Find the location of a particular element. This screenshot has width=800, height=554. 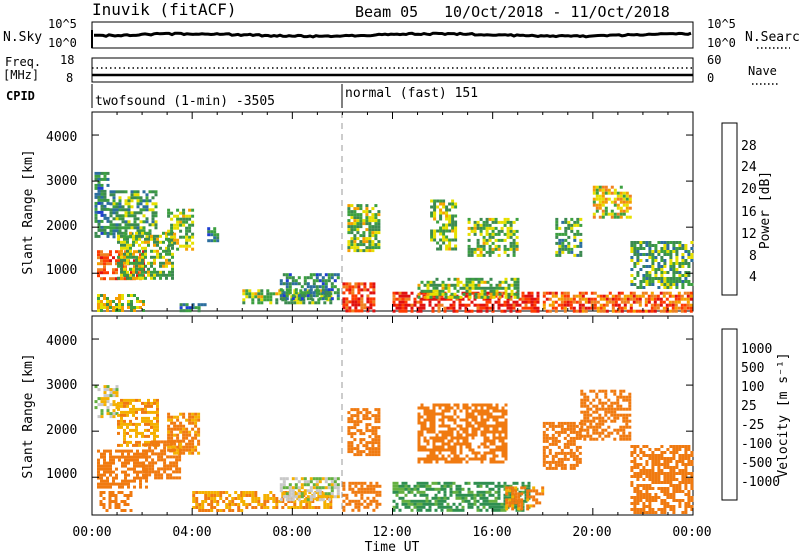

cpid-mode-2: normal (fast) 151 is located at coordinates (411, 93).